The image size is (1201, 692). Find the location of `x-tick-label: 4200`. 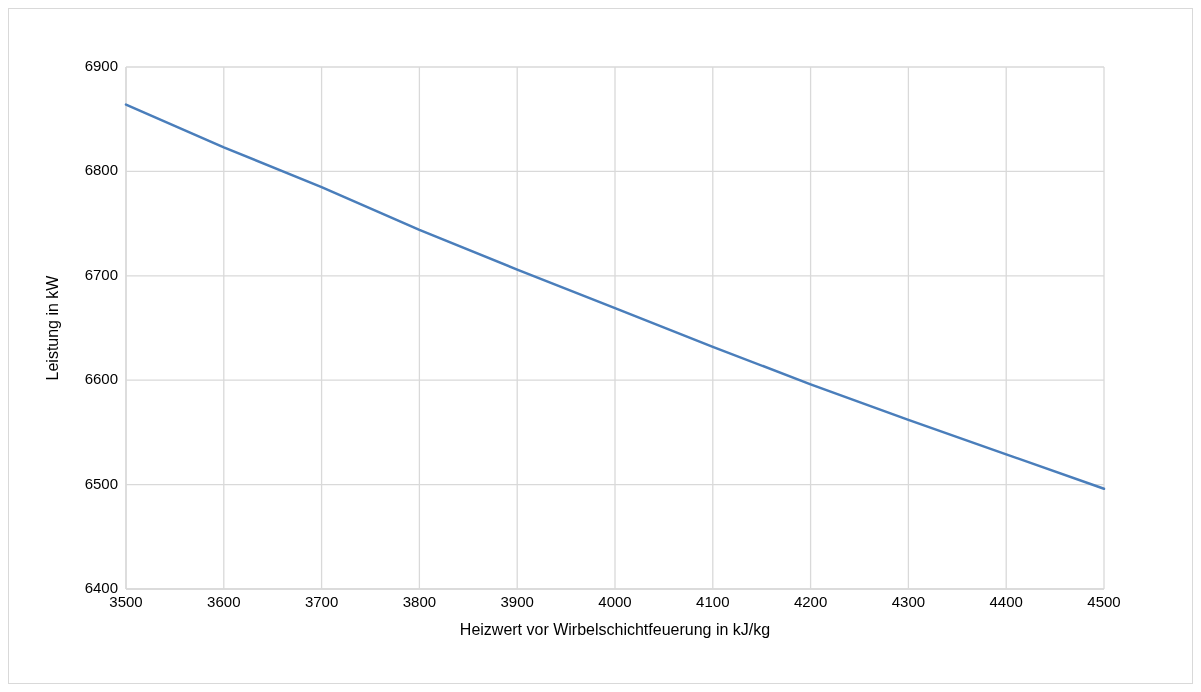

x-tick-label: 4200 is located at coordinates (810, 601).